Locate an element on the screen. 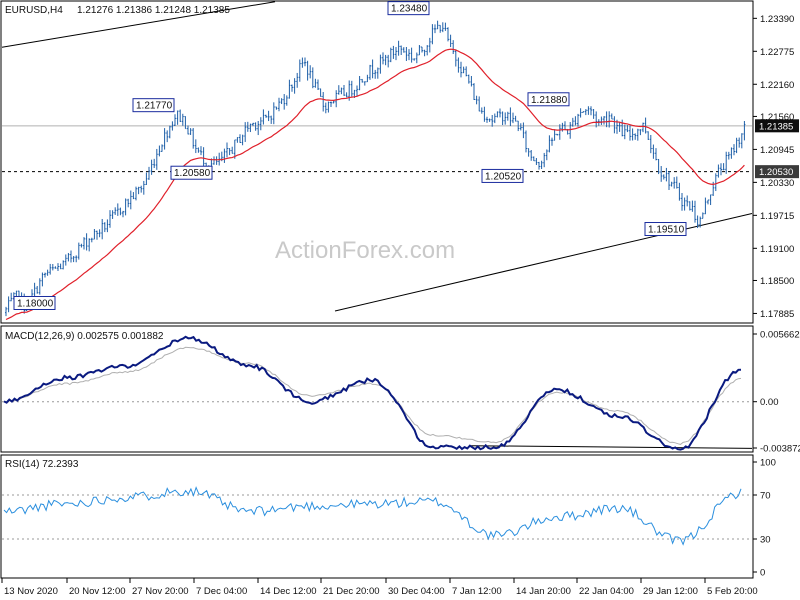 Image resolution: width=800 pixels, height=600 pixels. macd-support-line is located at coordinates (611, 447).